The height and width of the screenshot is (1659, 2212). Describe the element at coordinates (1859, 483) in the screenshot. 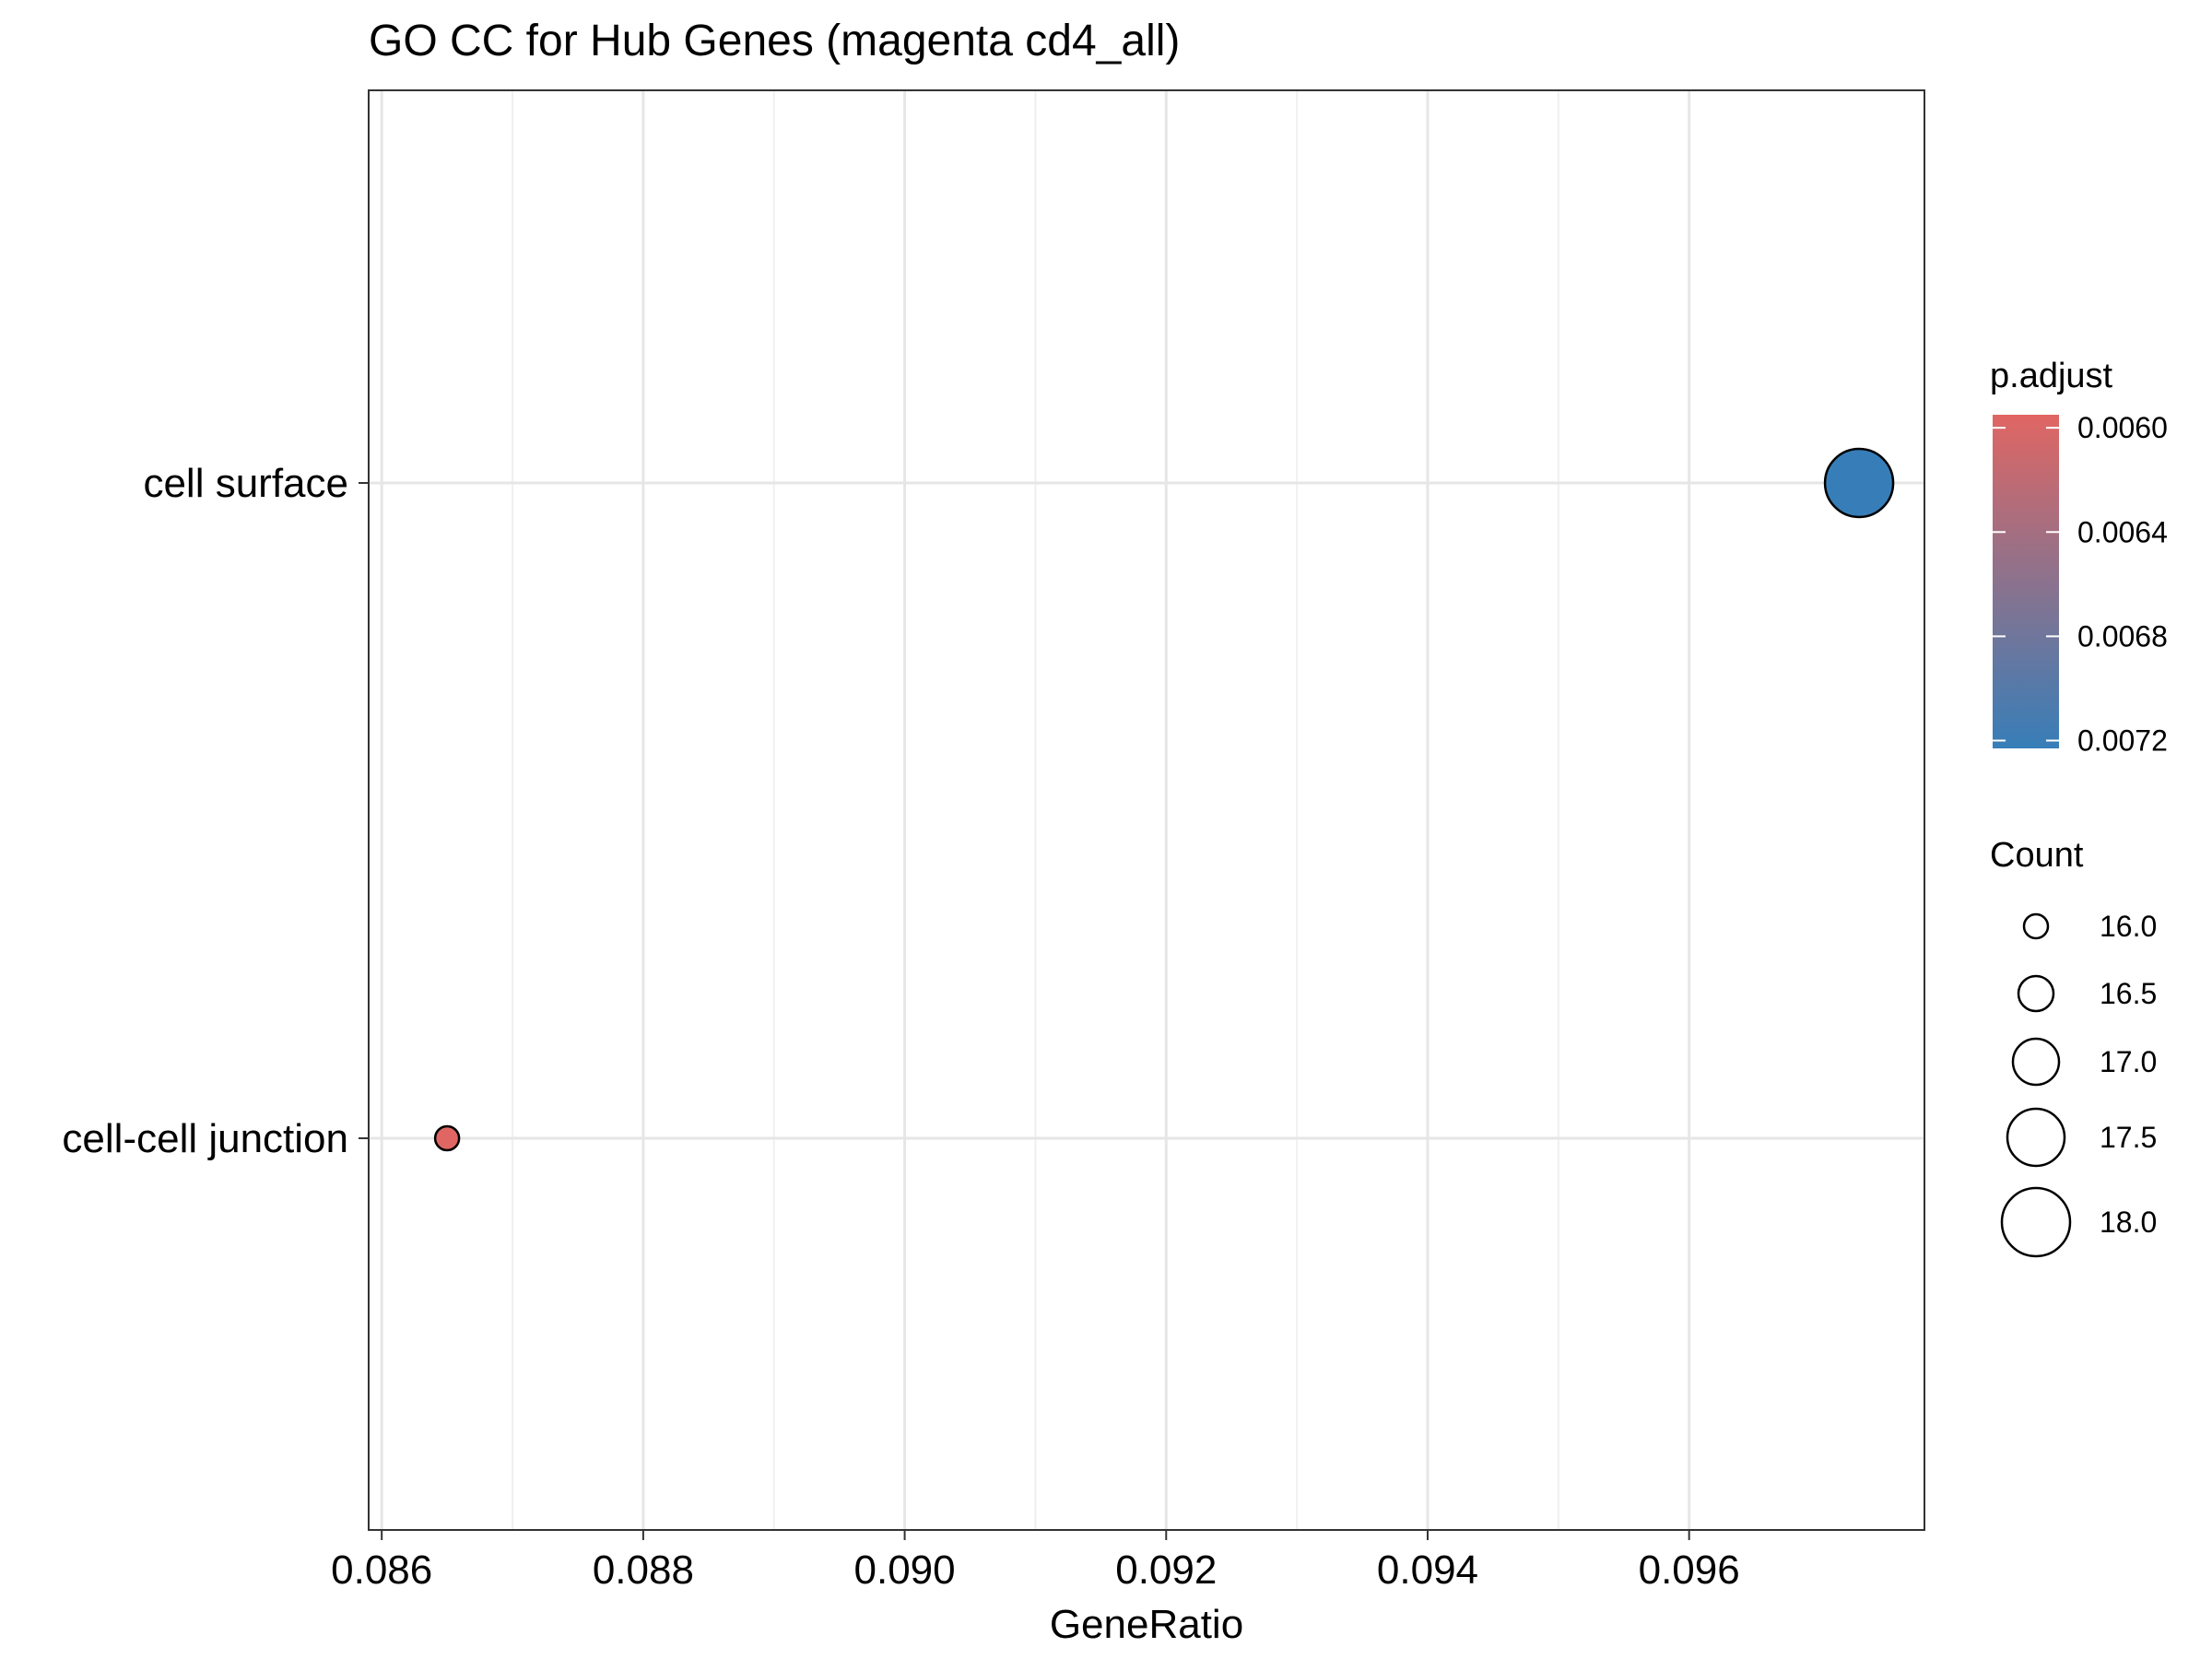

I see `point-cell-surface` at that location.